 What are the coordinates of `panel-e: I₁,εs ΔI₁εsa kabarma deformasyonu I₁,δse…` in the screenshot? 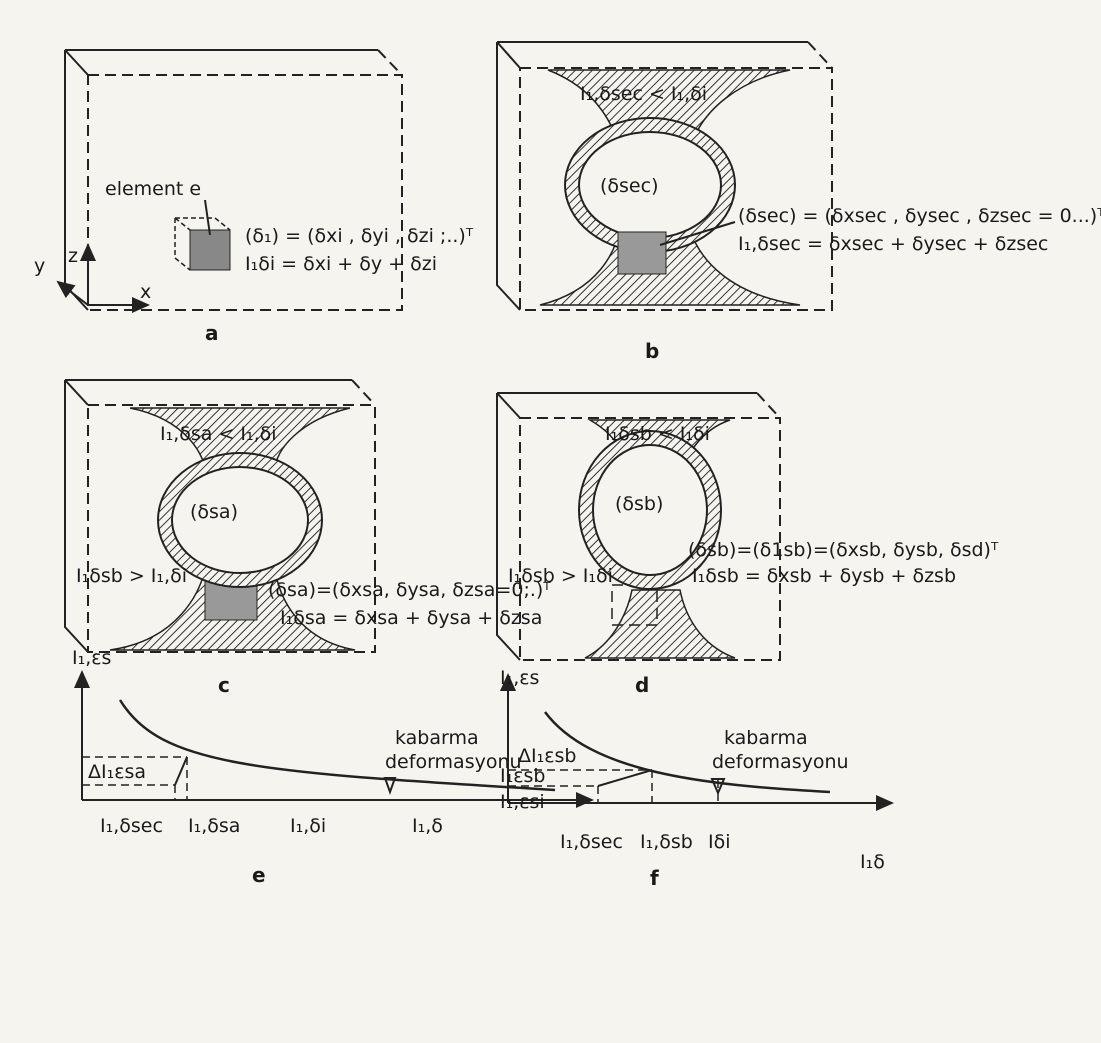 It's located at (333, 767).